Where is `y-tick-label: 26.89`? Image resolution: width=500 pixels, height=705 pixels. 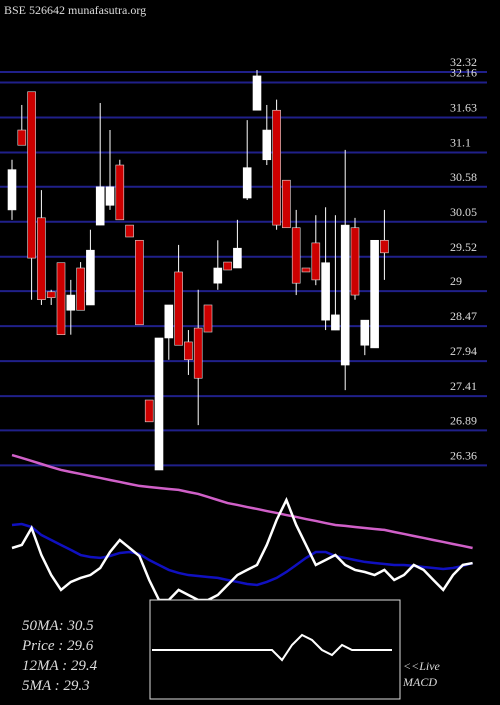
y-tick-label: 26.89 is located at coordinates (463, 420).